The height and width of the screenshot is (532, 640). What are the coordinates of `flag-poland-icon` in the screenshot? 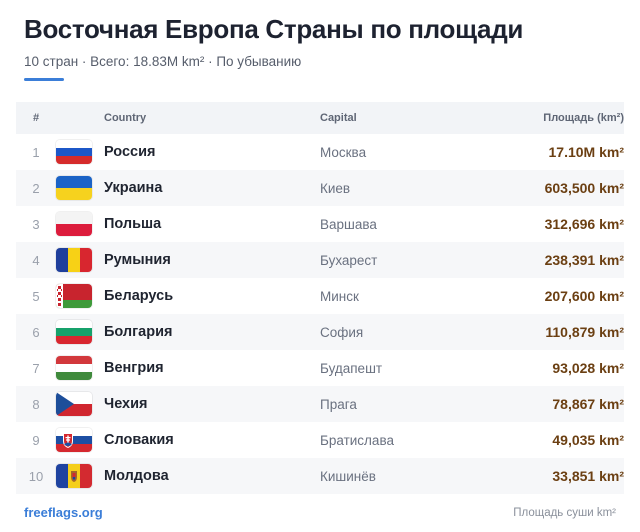 It's located at (74, 224).